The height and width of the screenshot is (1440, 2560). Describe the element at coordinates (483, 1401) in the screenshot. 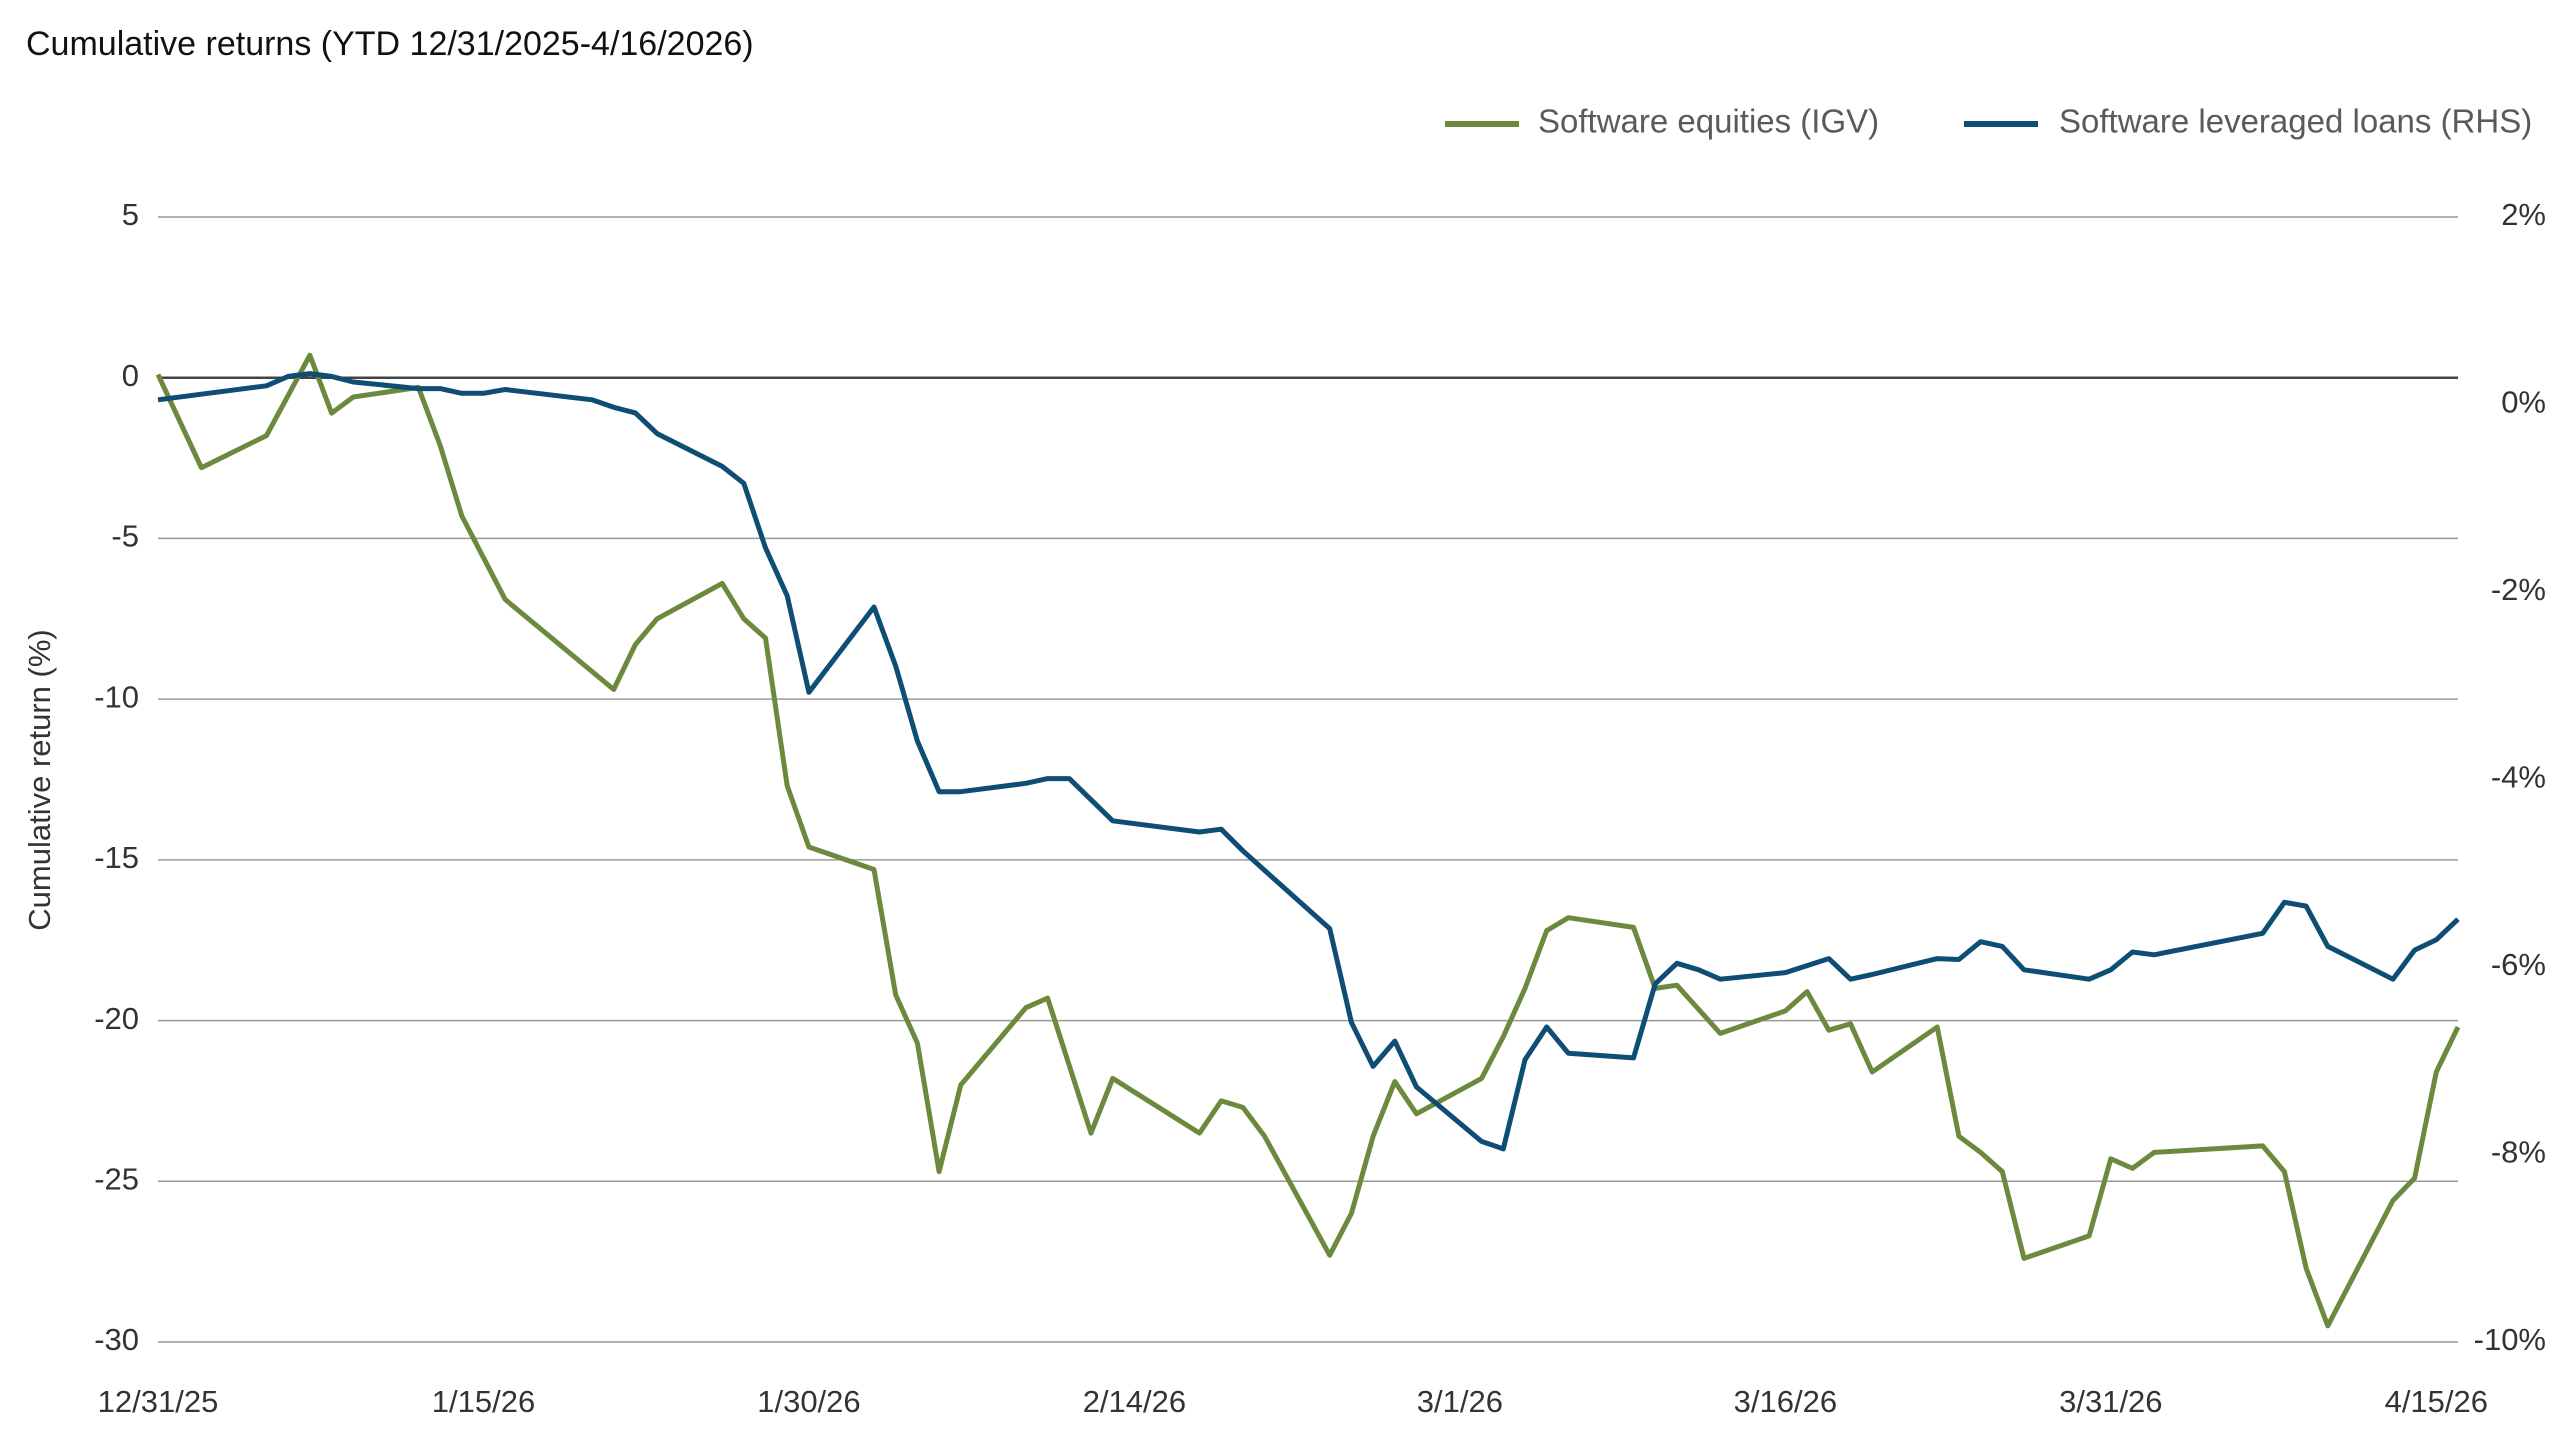

I see `x-tick-label: 1/15/26` at that location.